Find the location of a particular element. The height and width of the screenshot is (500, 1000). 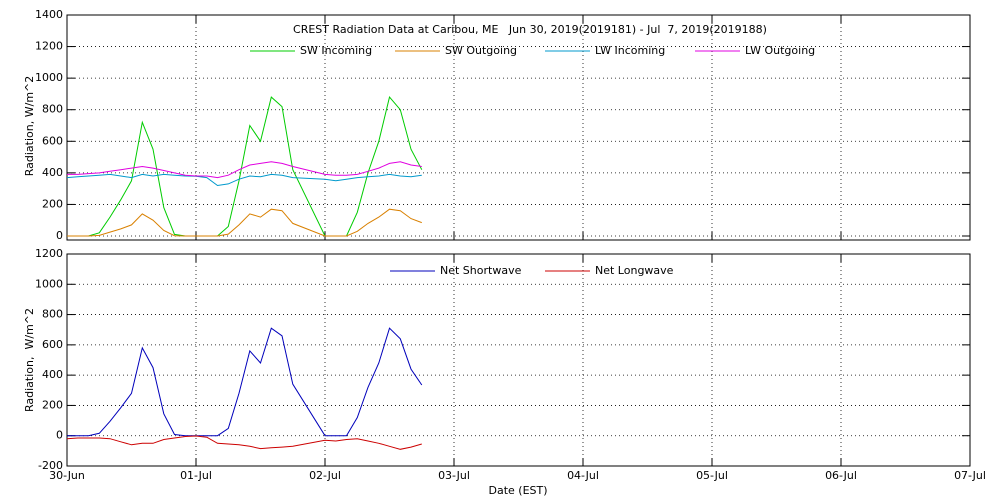

x-axis-label: Date (EST) is located at coordinates (517, 490).